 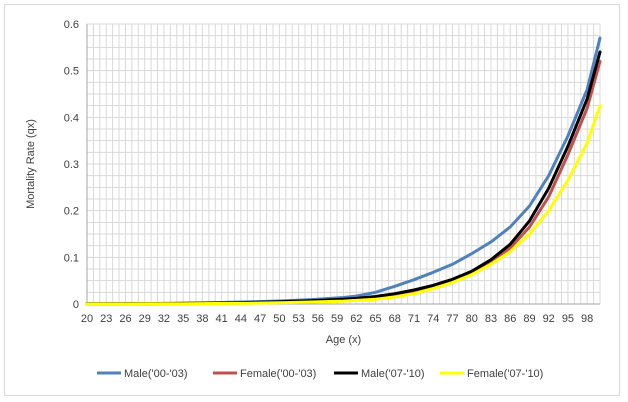 I want to click on x-tick-label: 92, so click(x=549, y=319).